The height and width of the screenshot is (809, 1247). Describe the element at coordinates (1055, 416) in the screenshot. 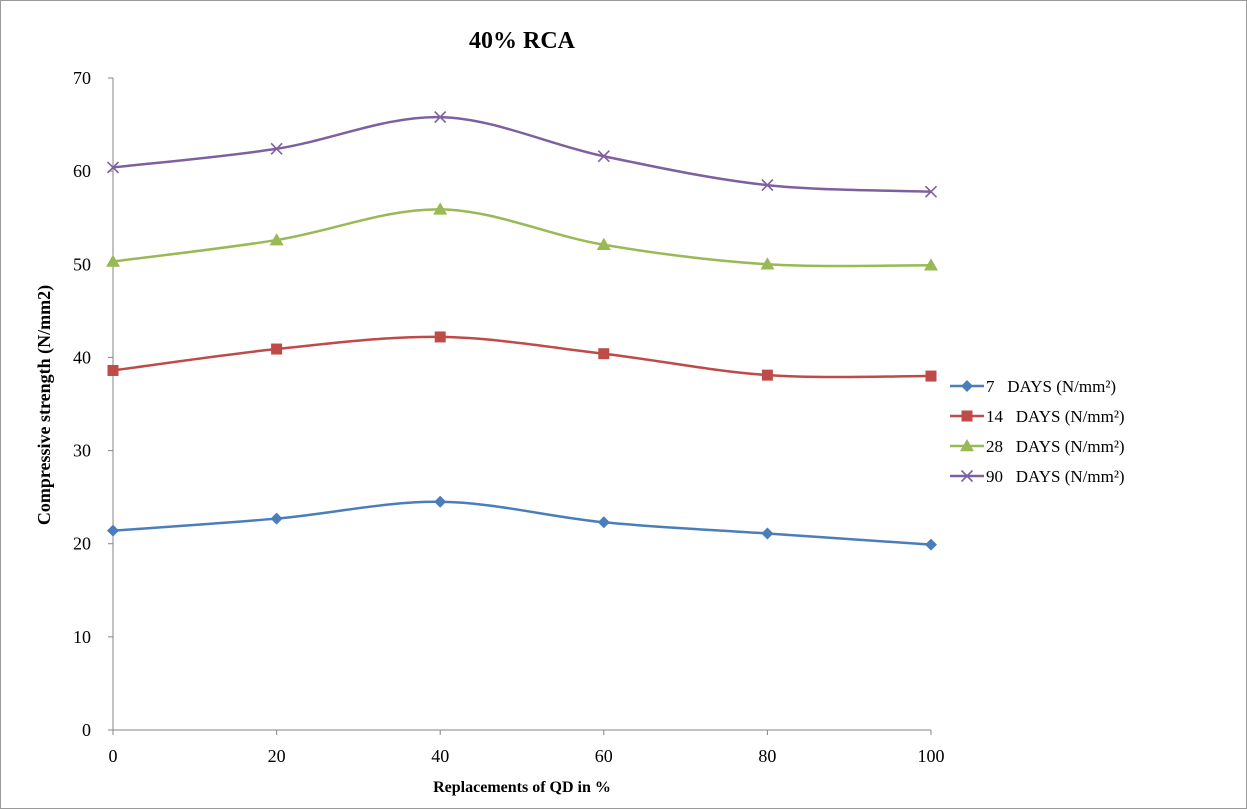

I see `legend-label: 14 DAYS (N/mm²)` at that location.